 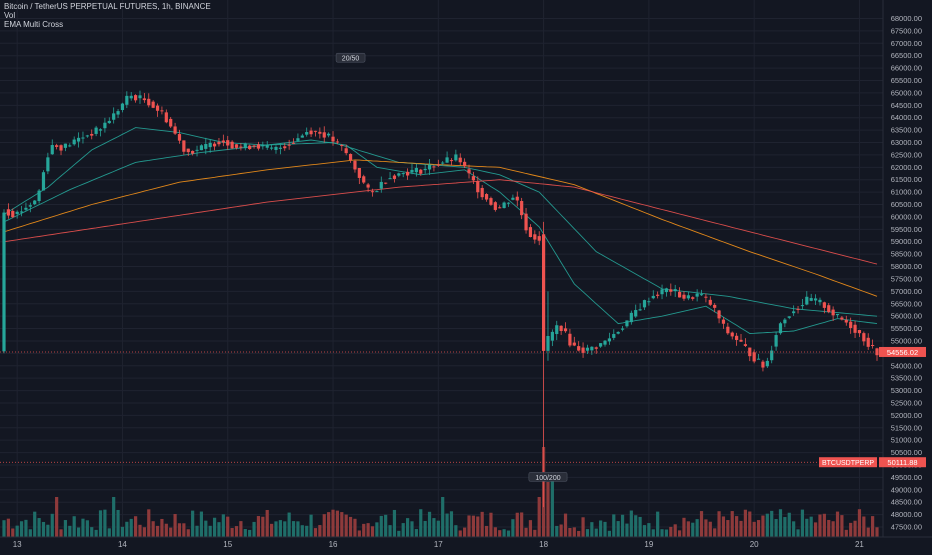 I want to click on price-tick-label: 50500.00, so click(x=906, y=452).